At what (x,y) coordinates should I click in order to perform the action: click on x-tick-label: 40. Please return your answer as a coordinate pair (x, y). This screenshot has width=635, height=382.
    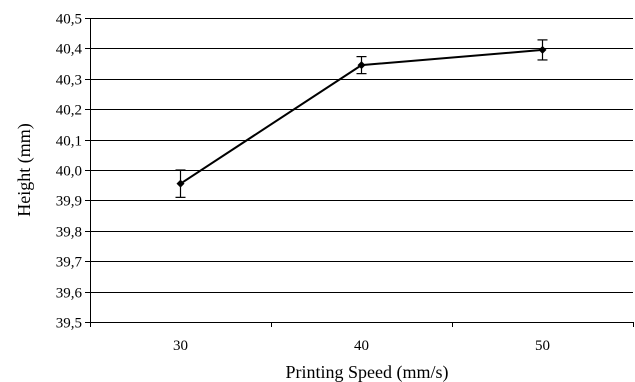
    Looking at the image, I should click on (361, 346).